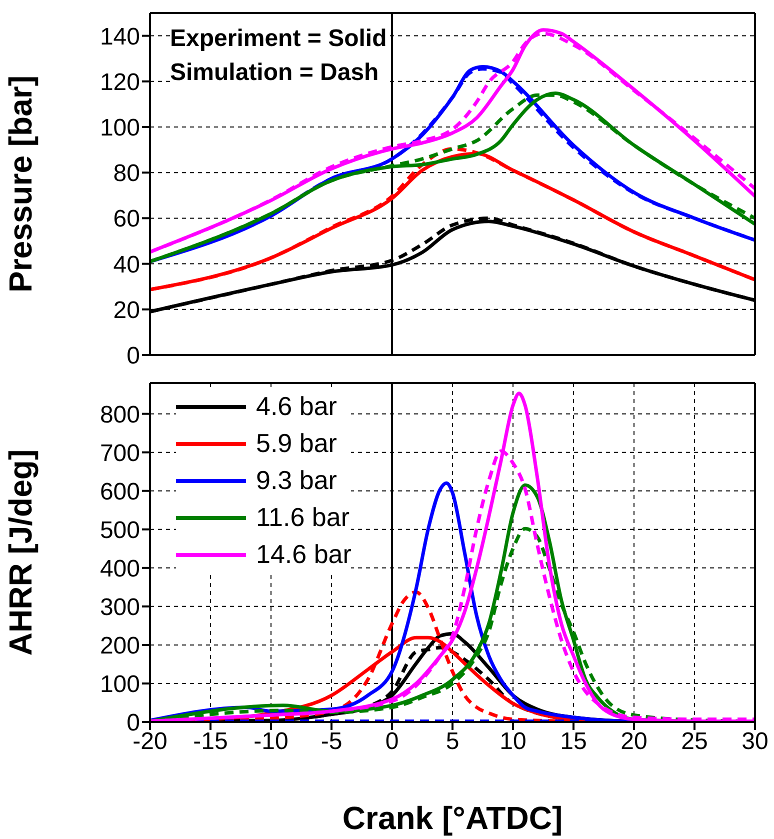 Image resolution: width=774 pixels, height=839 pixels. Describe the element at coordinates (331, 742) in the screenshot. I see `x-tick-label: -5` at that location.